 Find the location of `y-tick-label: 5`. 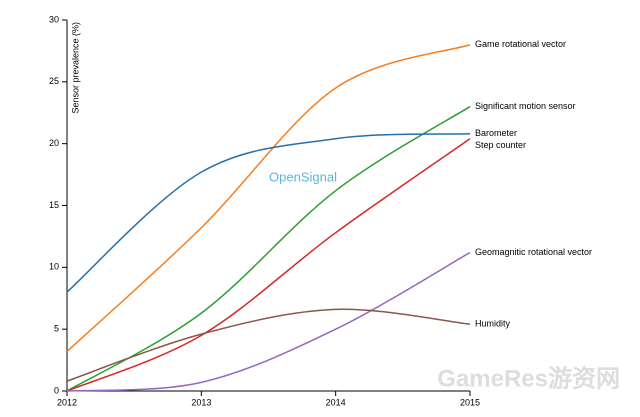

y-tick-label: 5 is located at coordinates (56, 329).